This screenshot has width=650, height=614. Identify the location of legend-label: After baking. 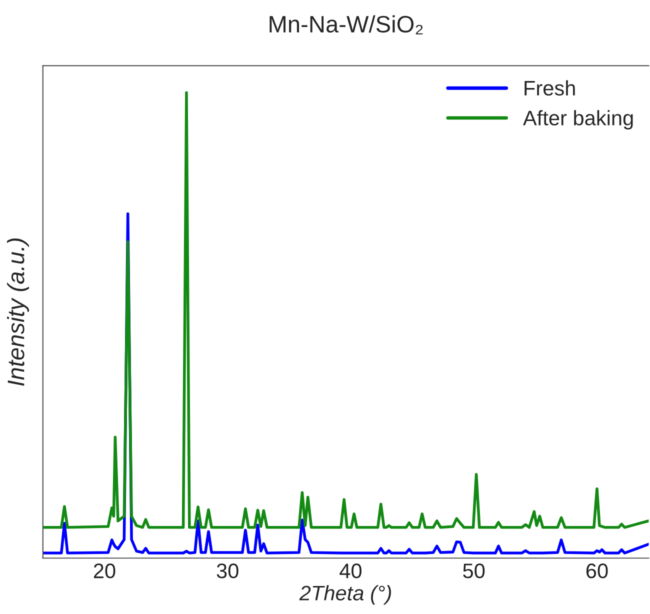
(577, 120).